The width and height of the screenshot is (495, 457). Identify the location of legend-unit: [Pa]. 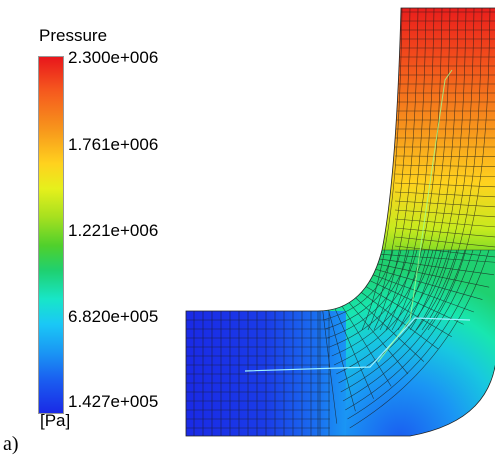
(55, 420).